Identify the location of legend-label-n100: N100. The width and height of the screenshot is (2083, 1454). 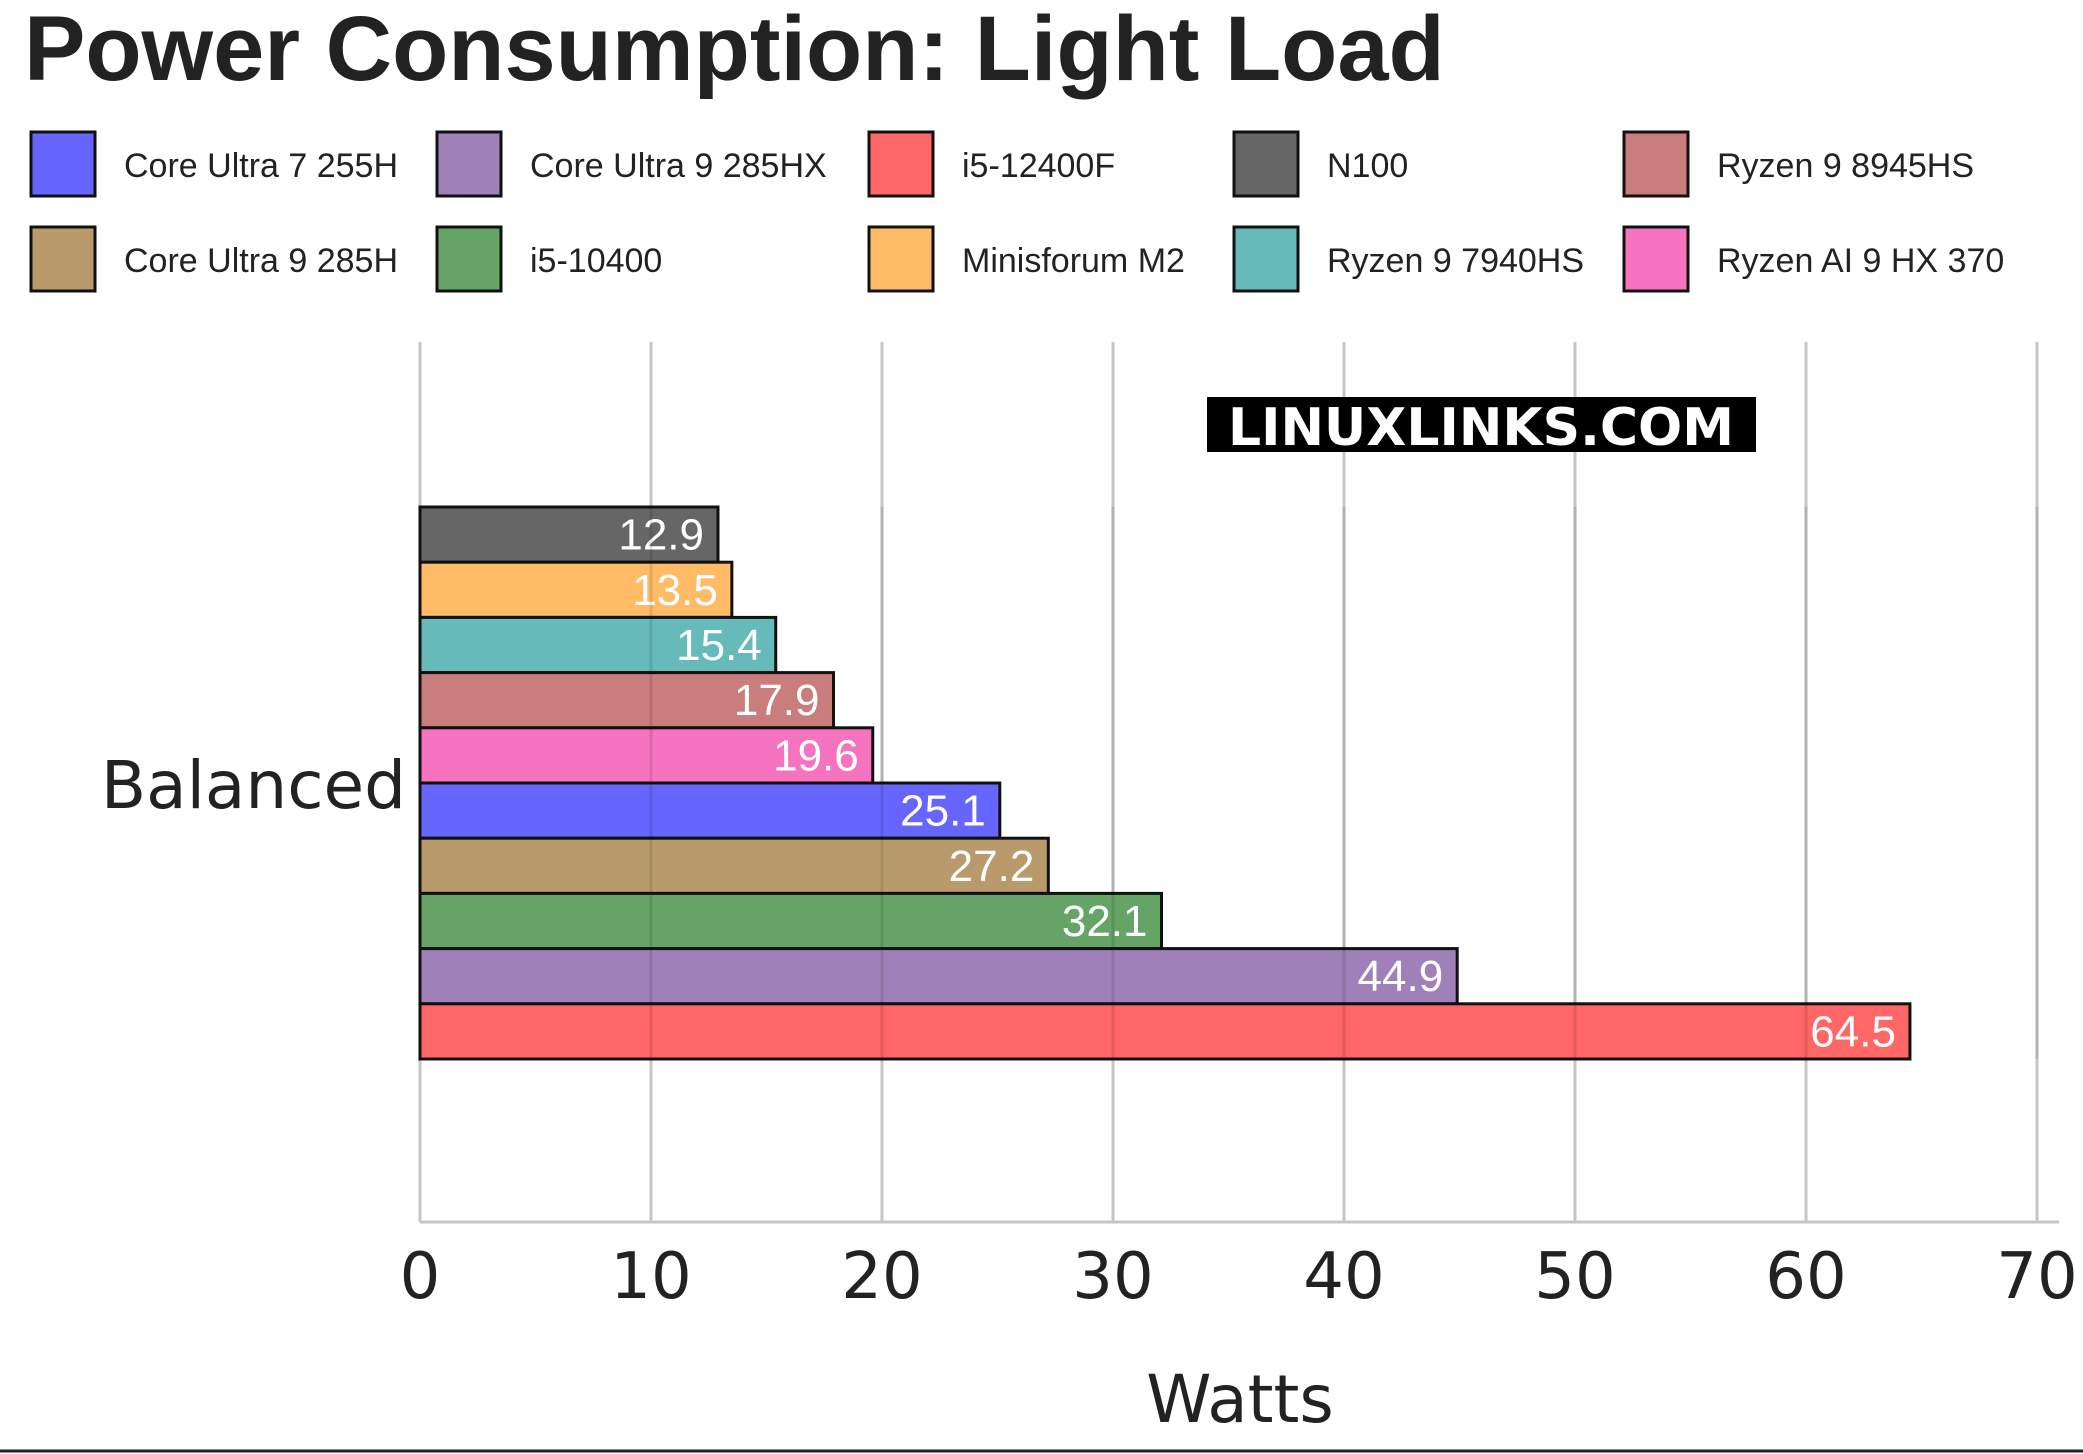
(1367, 166).